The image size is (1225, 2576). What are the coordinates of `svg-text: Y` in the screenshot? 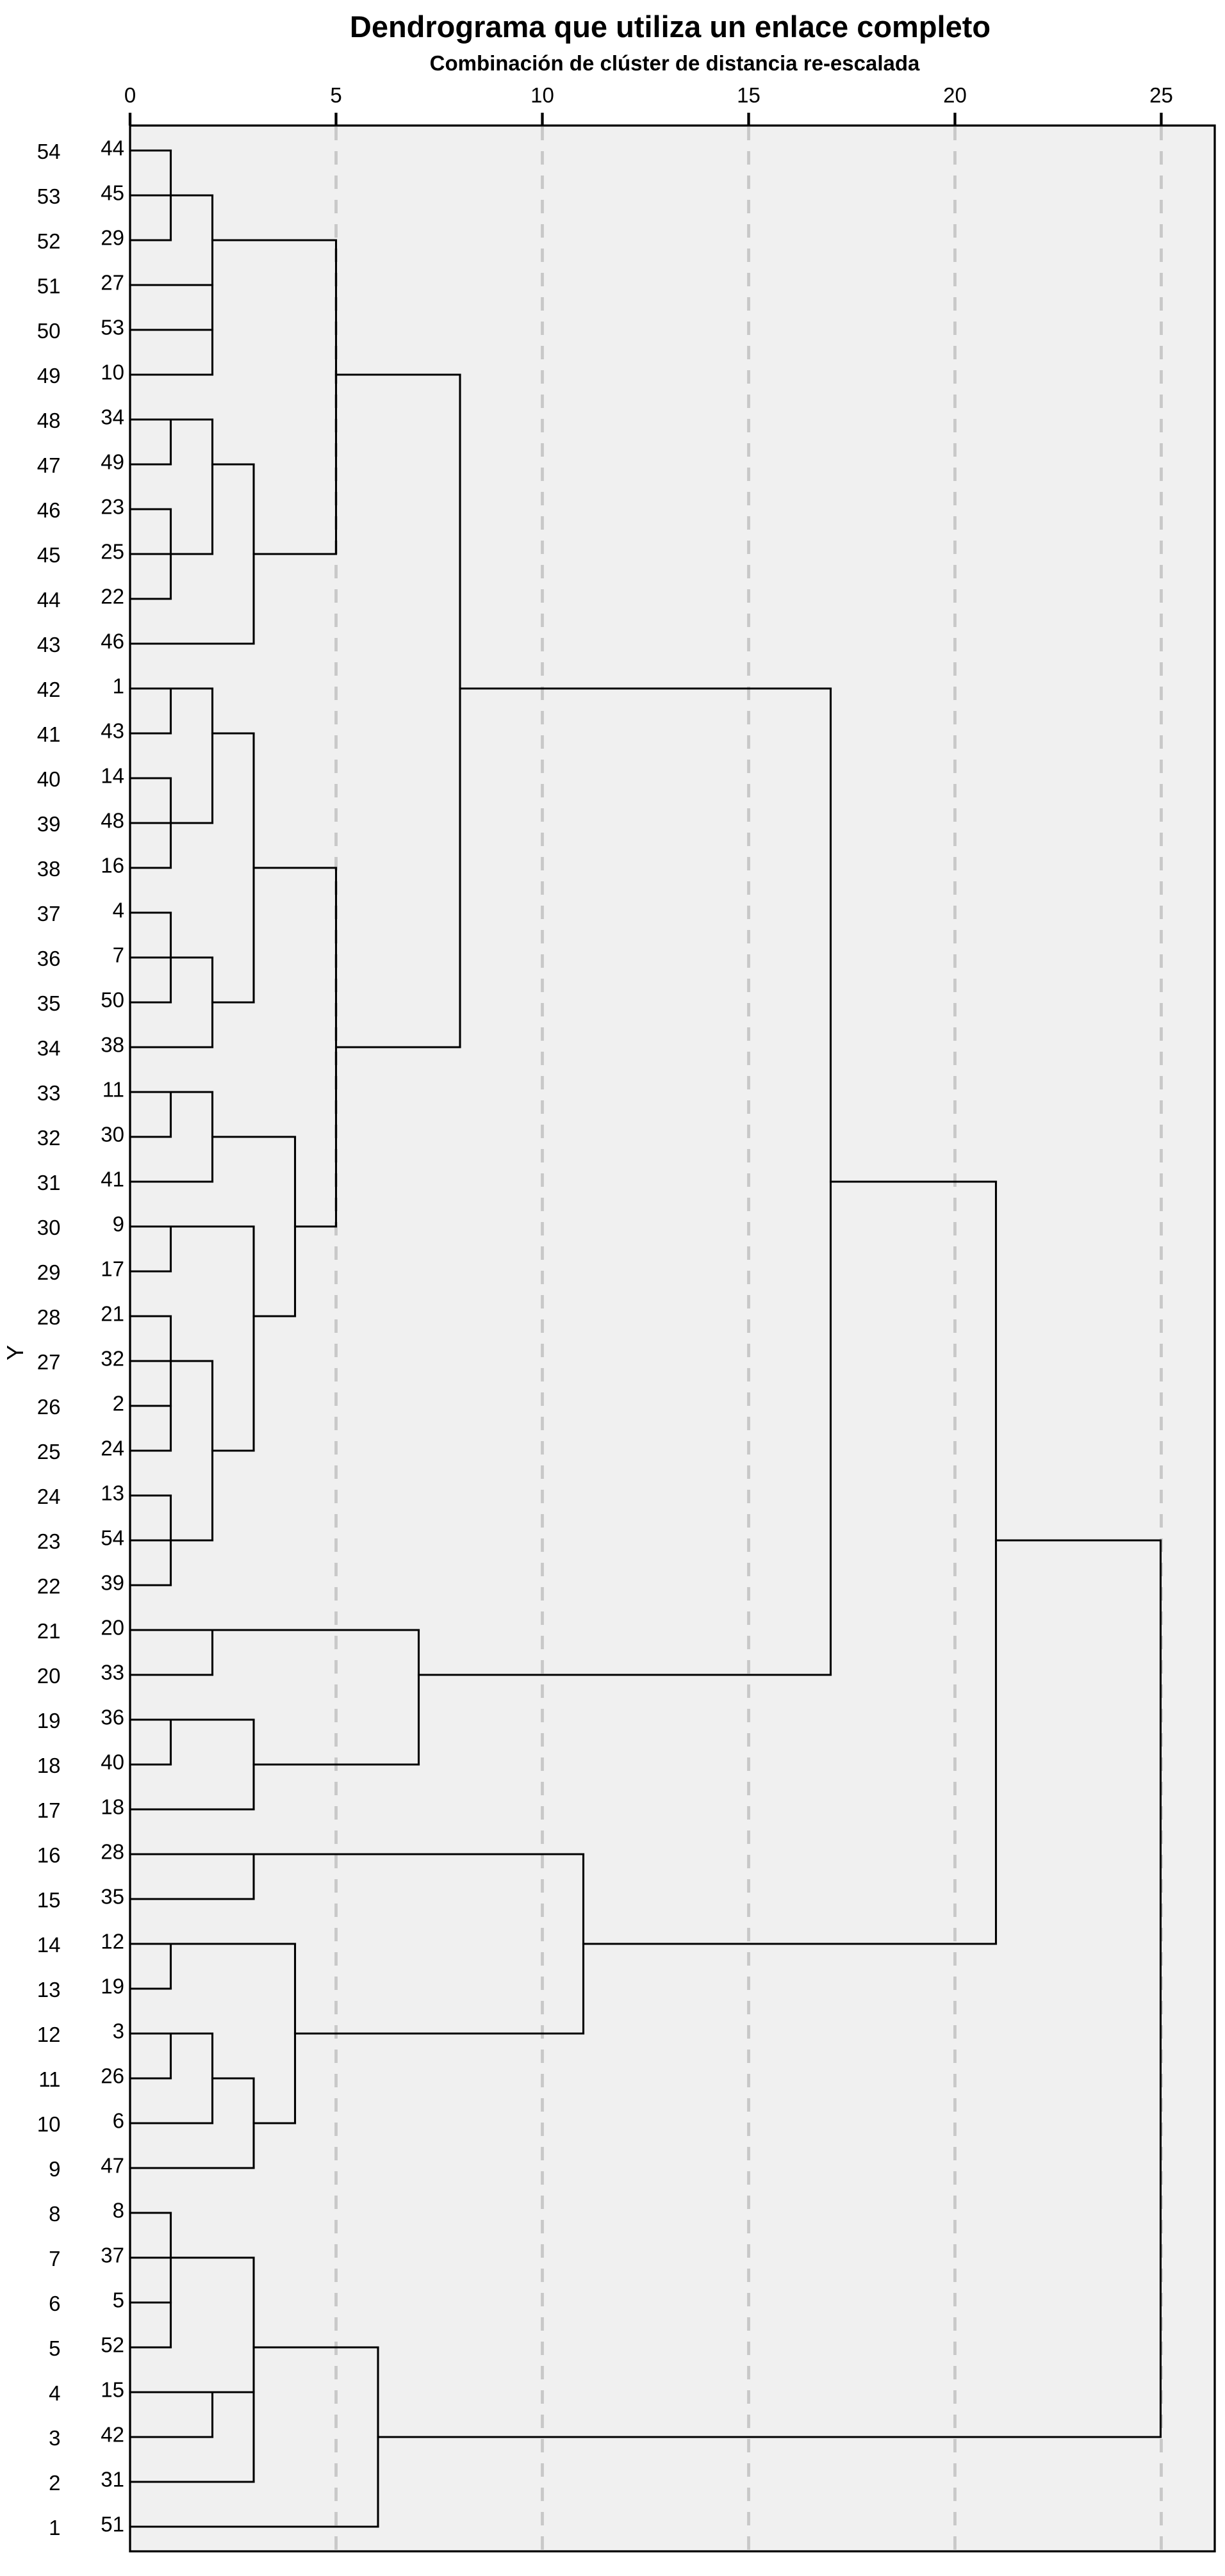 It's located at (15, 1352).